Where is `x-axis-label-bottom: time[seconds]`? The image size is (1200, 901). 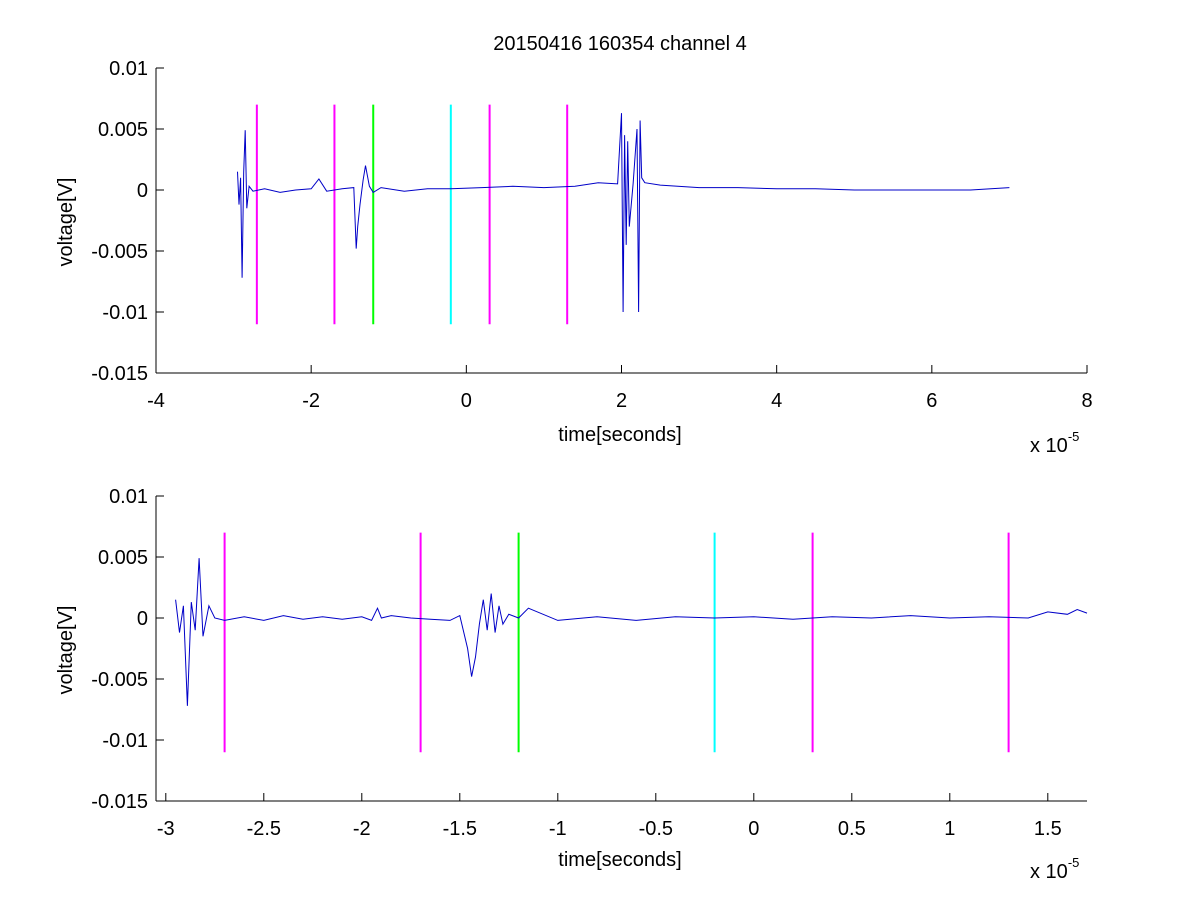
x-axis-label-bottom: time[seconds] is located at coordinates (619, 860).